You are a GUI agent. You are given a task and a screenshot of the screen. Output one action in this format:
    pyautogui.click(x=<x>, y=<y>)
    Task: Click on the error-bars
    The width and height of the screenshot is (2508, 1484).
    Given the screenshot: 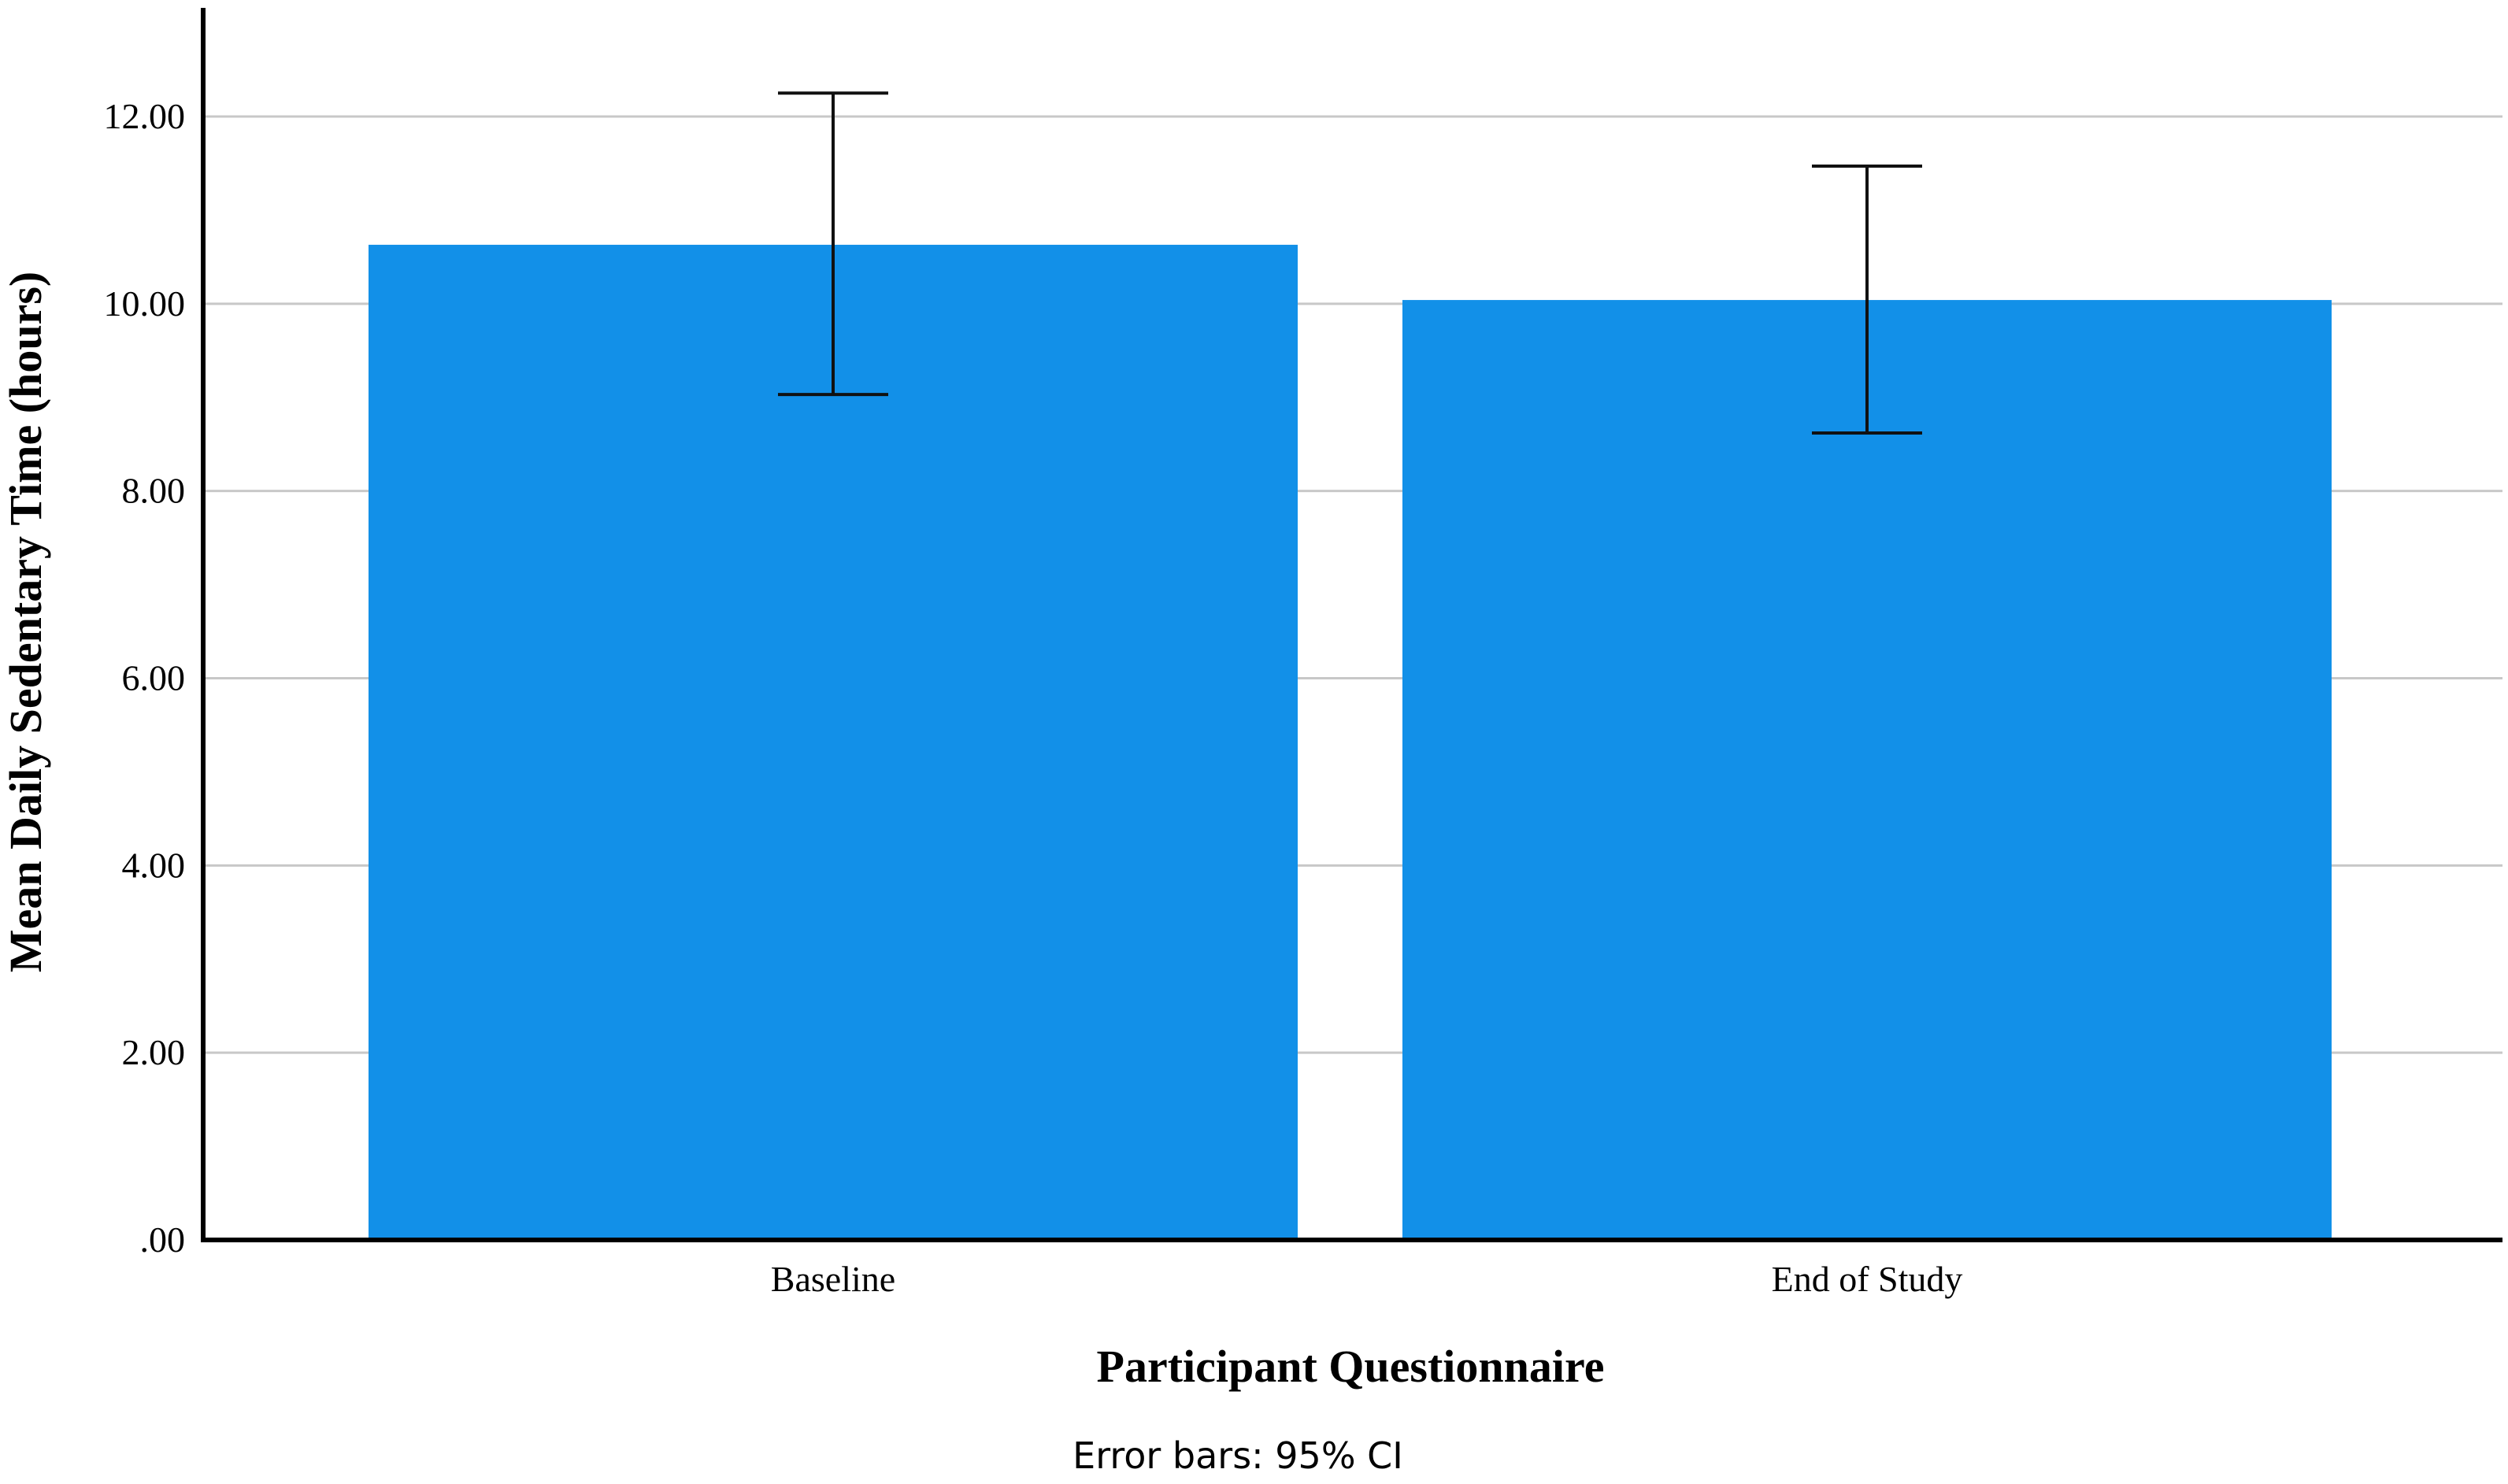 What is the action you would take?
    pyautogui.click(x=1350, y=263)
    